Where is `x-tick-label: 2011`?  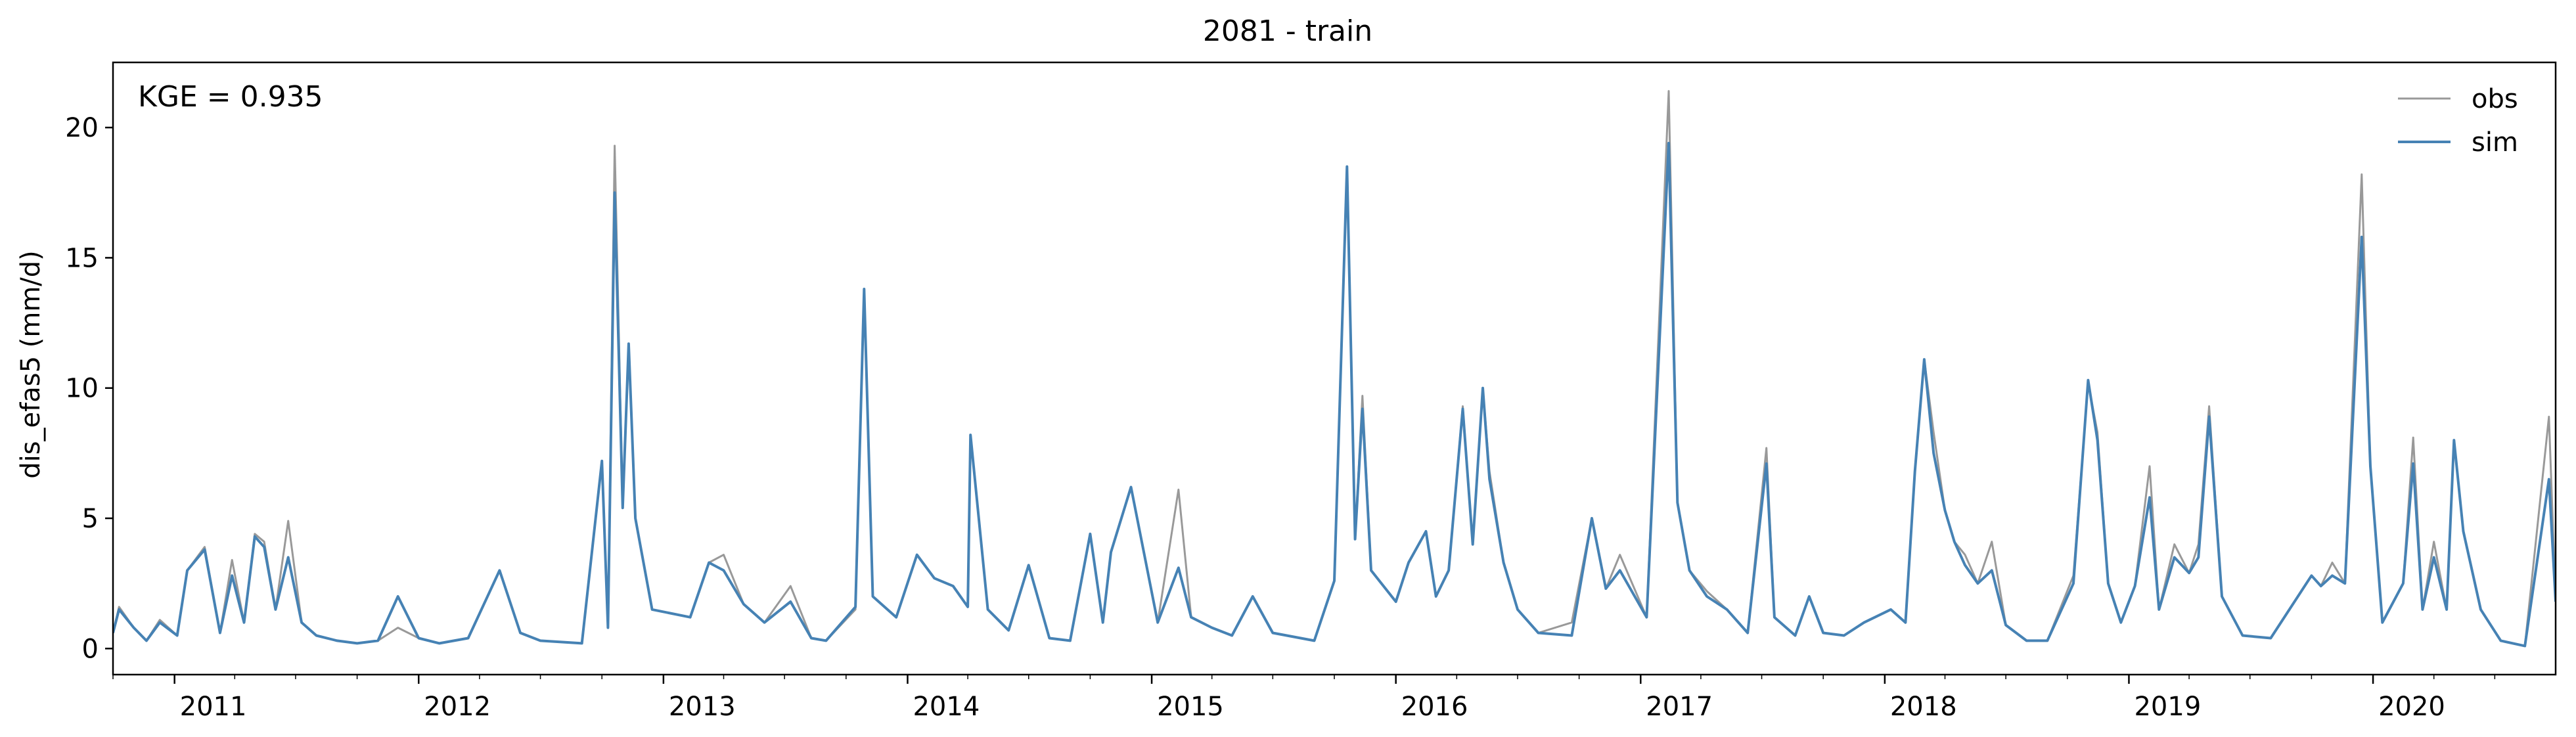
x-tick-label: 2011 is located at coordinates (213, 707).